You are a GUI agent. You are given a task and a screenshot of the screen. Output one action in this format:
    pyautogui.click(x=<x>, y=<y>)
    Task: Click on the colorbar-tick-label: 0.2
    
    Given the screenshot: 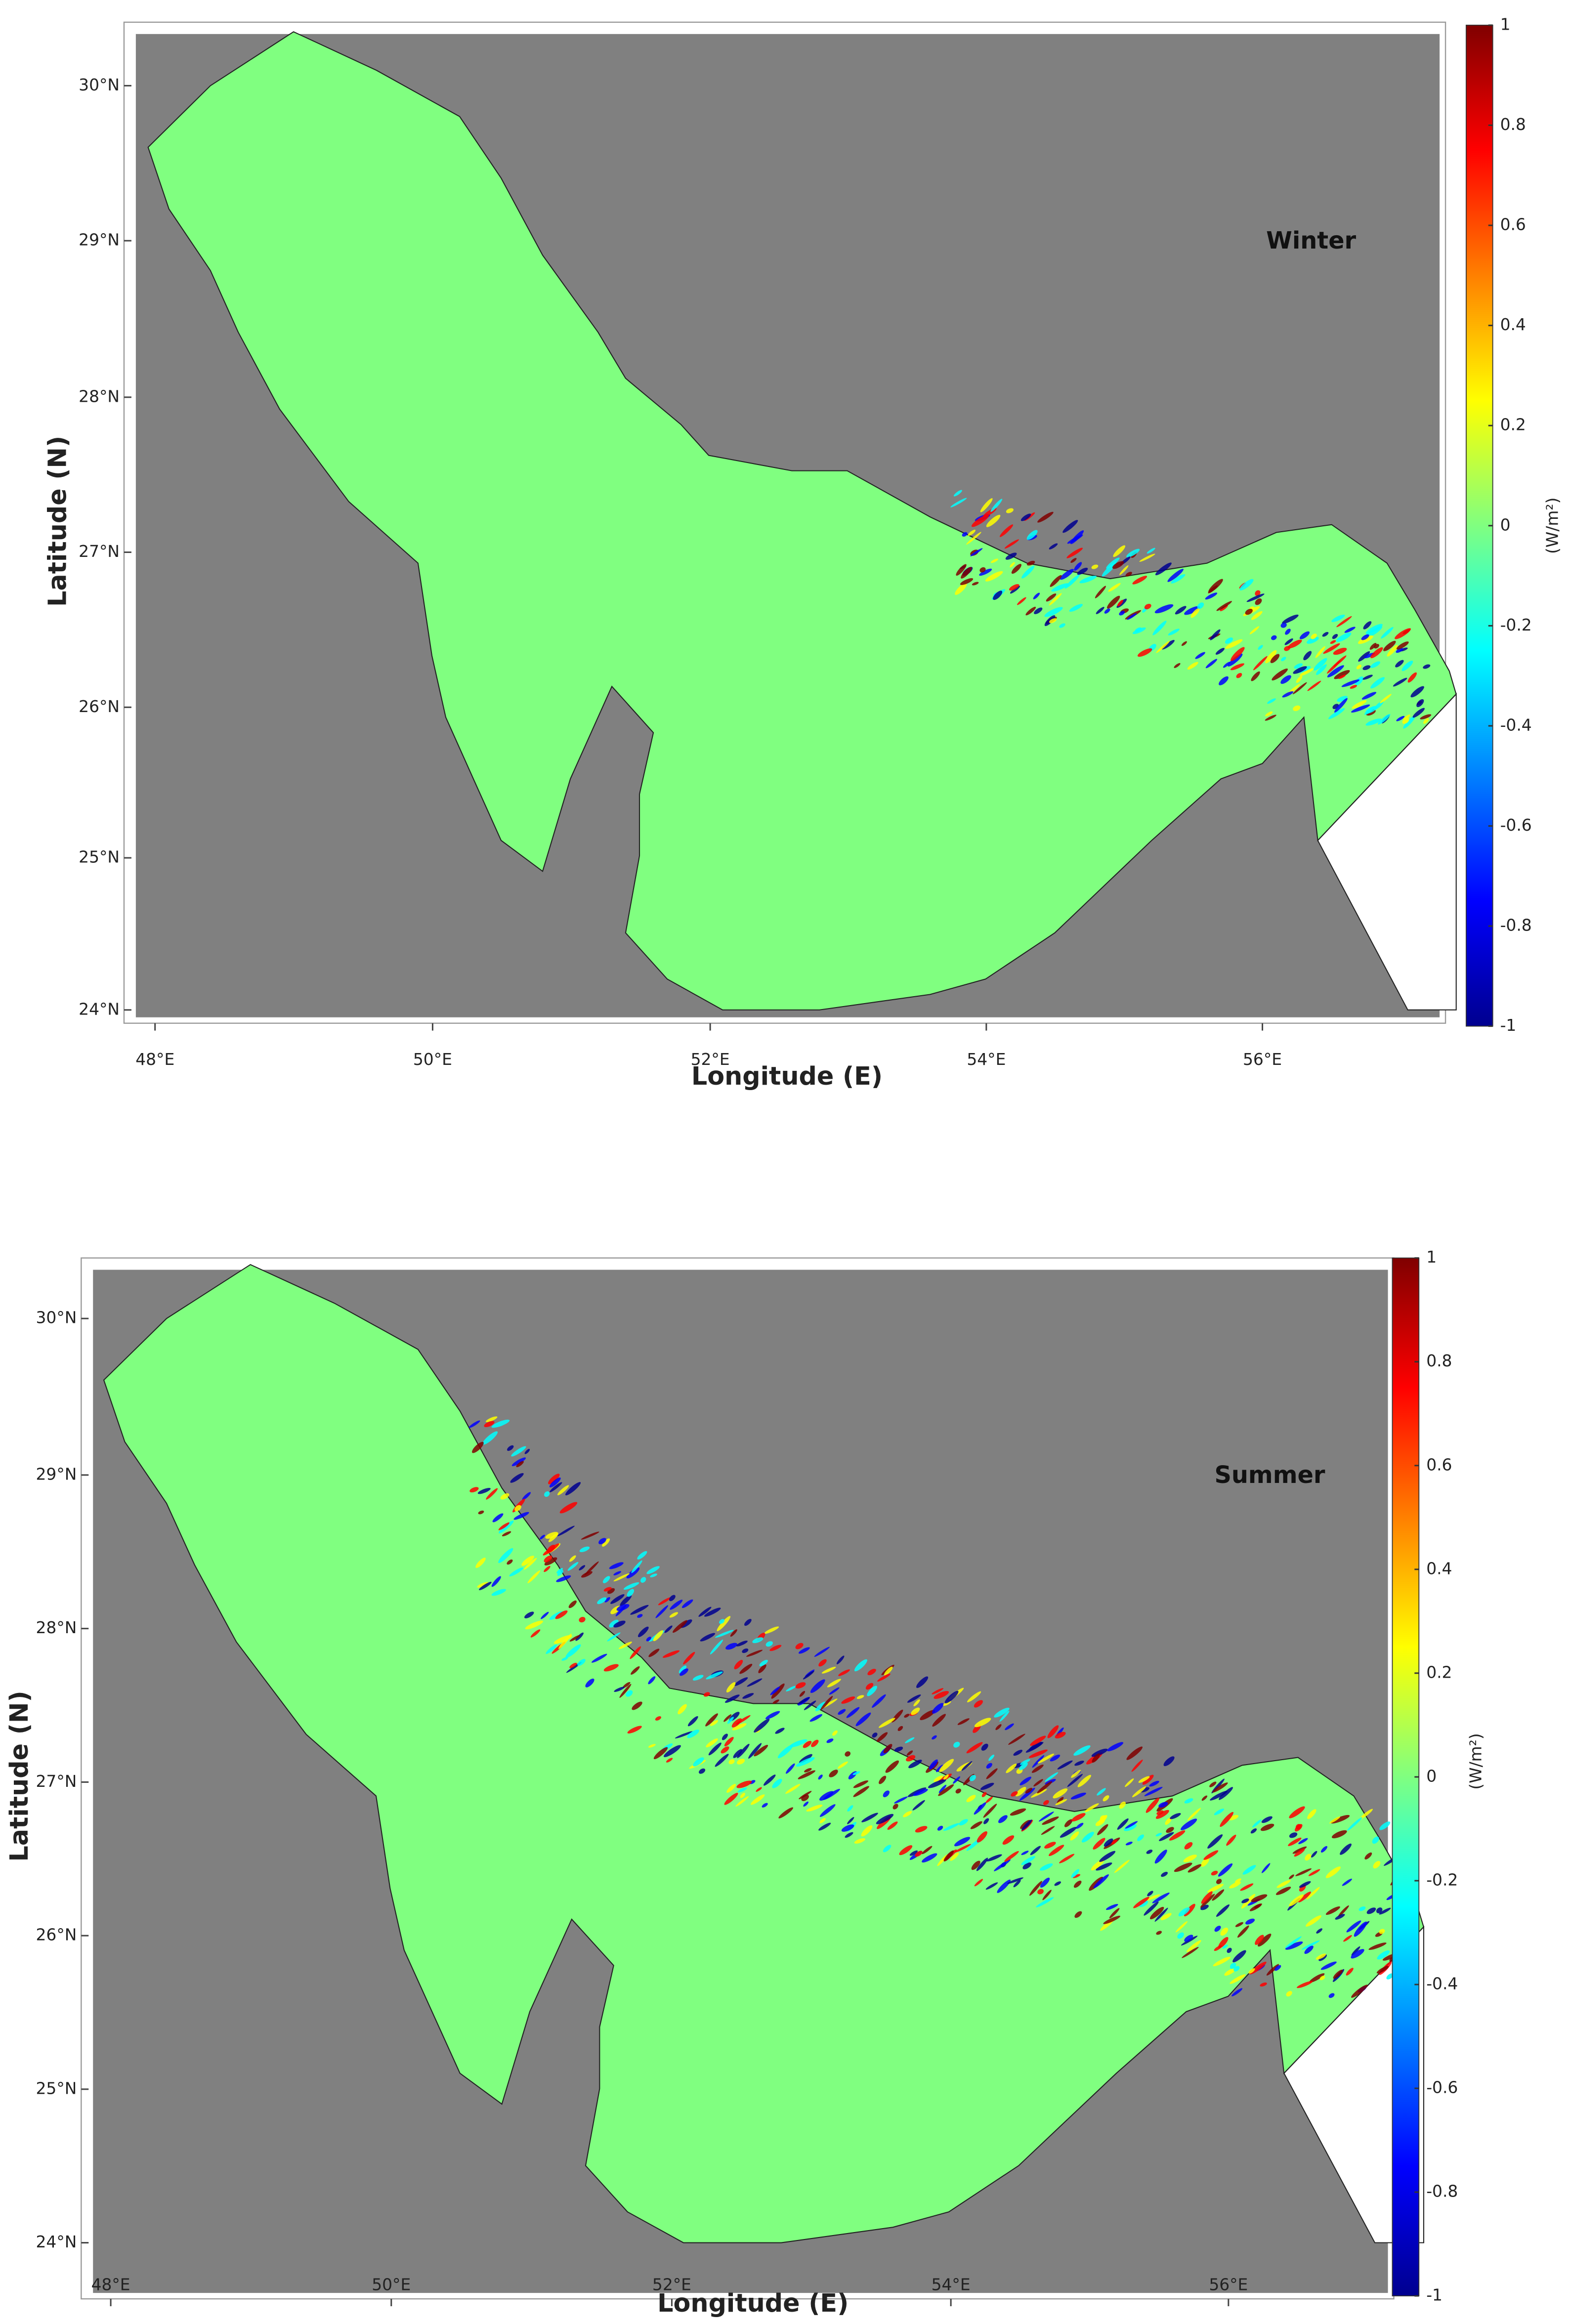 What is the action you would take?
    pyautogui.click(x=1439, y=1672)
    